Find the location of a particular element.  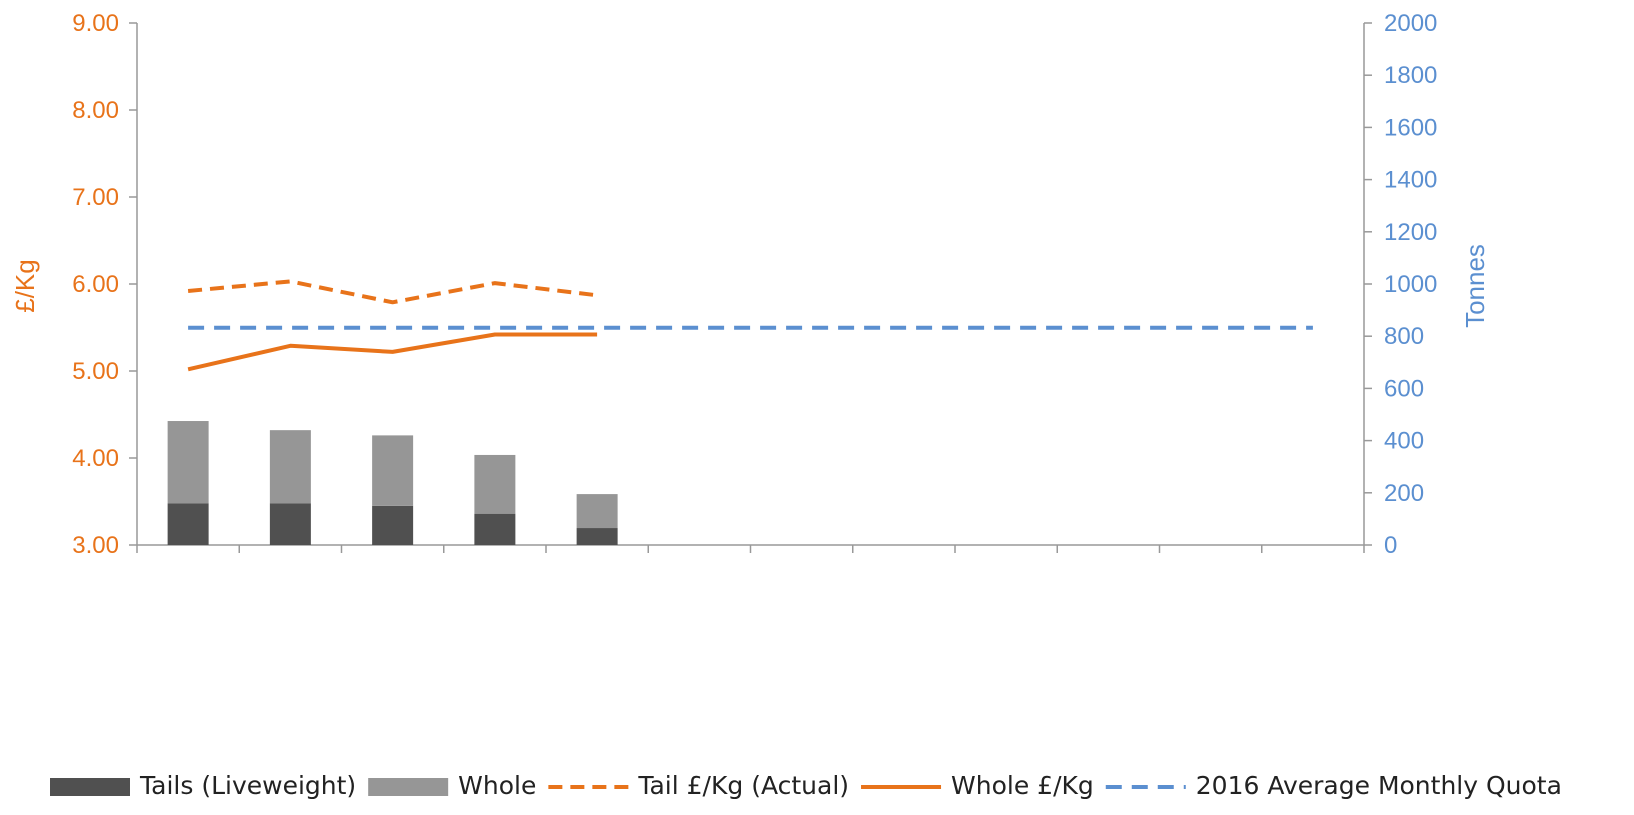

legend-label: 2016 Average Monthly Quota is located at coordinates (1379, 785).